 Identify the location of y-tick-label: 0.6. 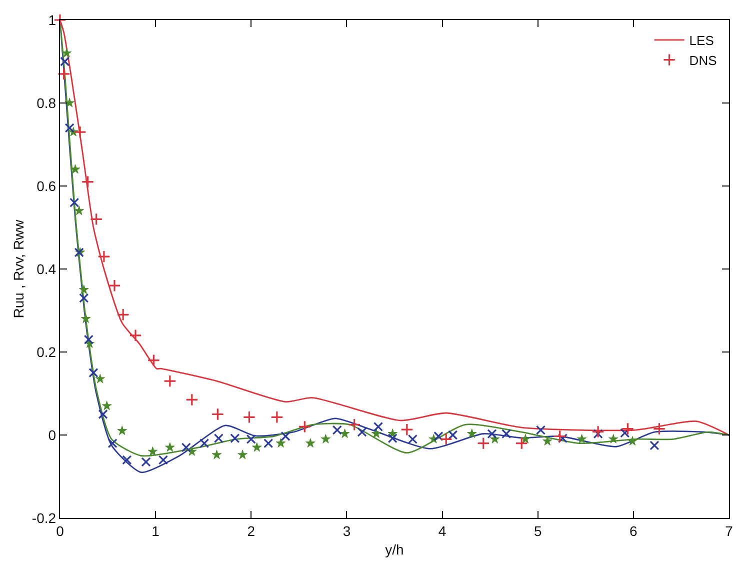
(46, 186).